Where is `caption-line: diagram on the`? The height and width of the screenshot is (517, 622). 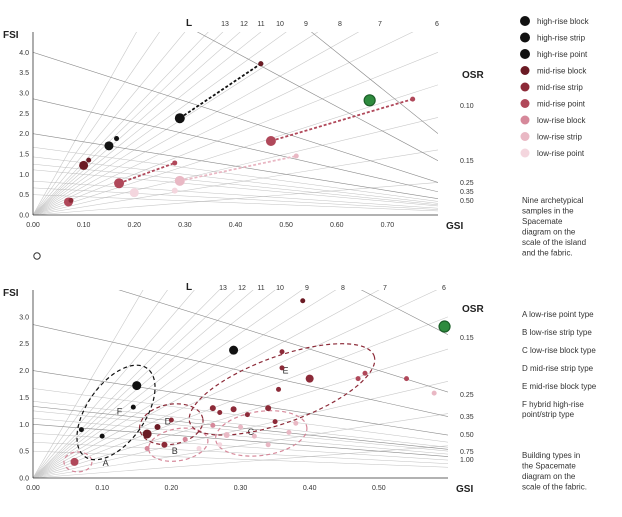
caption-line: diagram on the is located at coordinates (549, 476).